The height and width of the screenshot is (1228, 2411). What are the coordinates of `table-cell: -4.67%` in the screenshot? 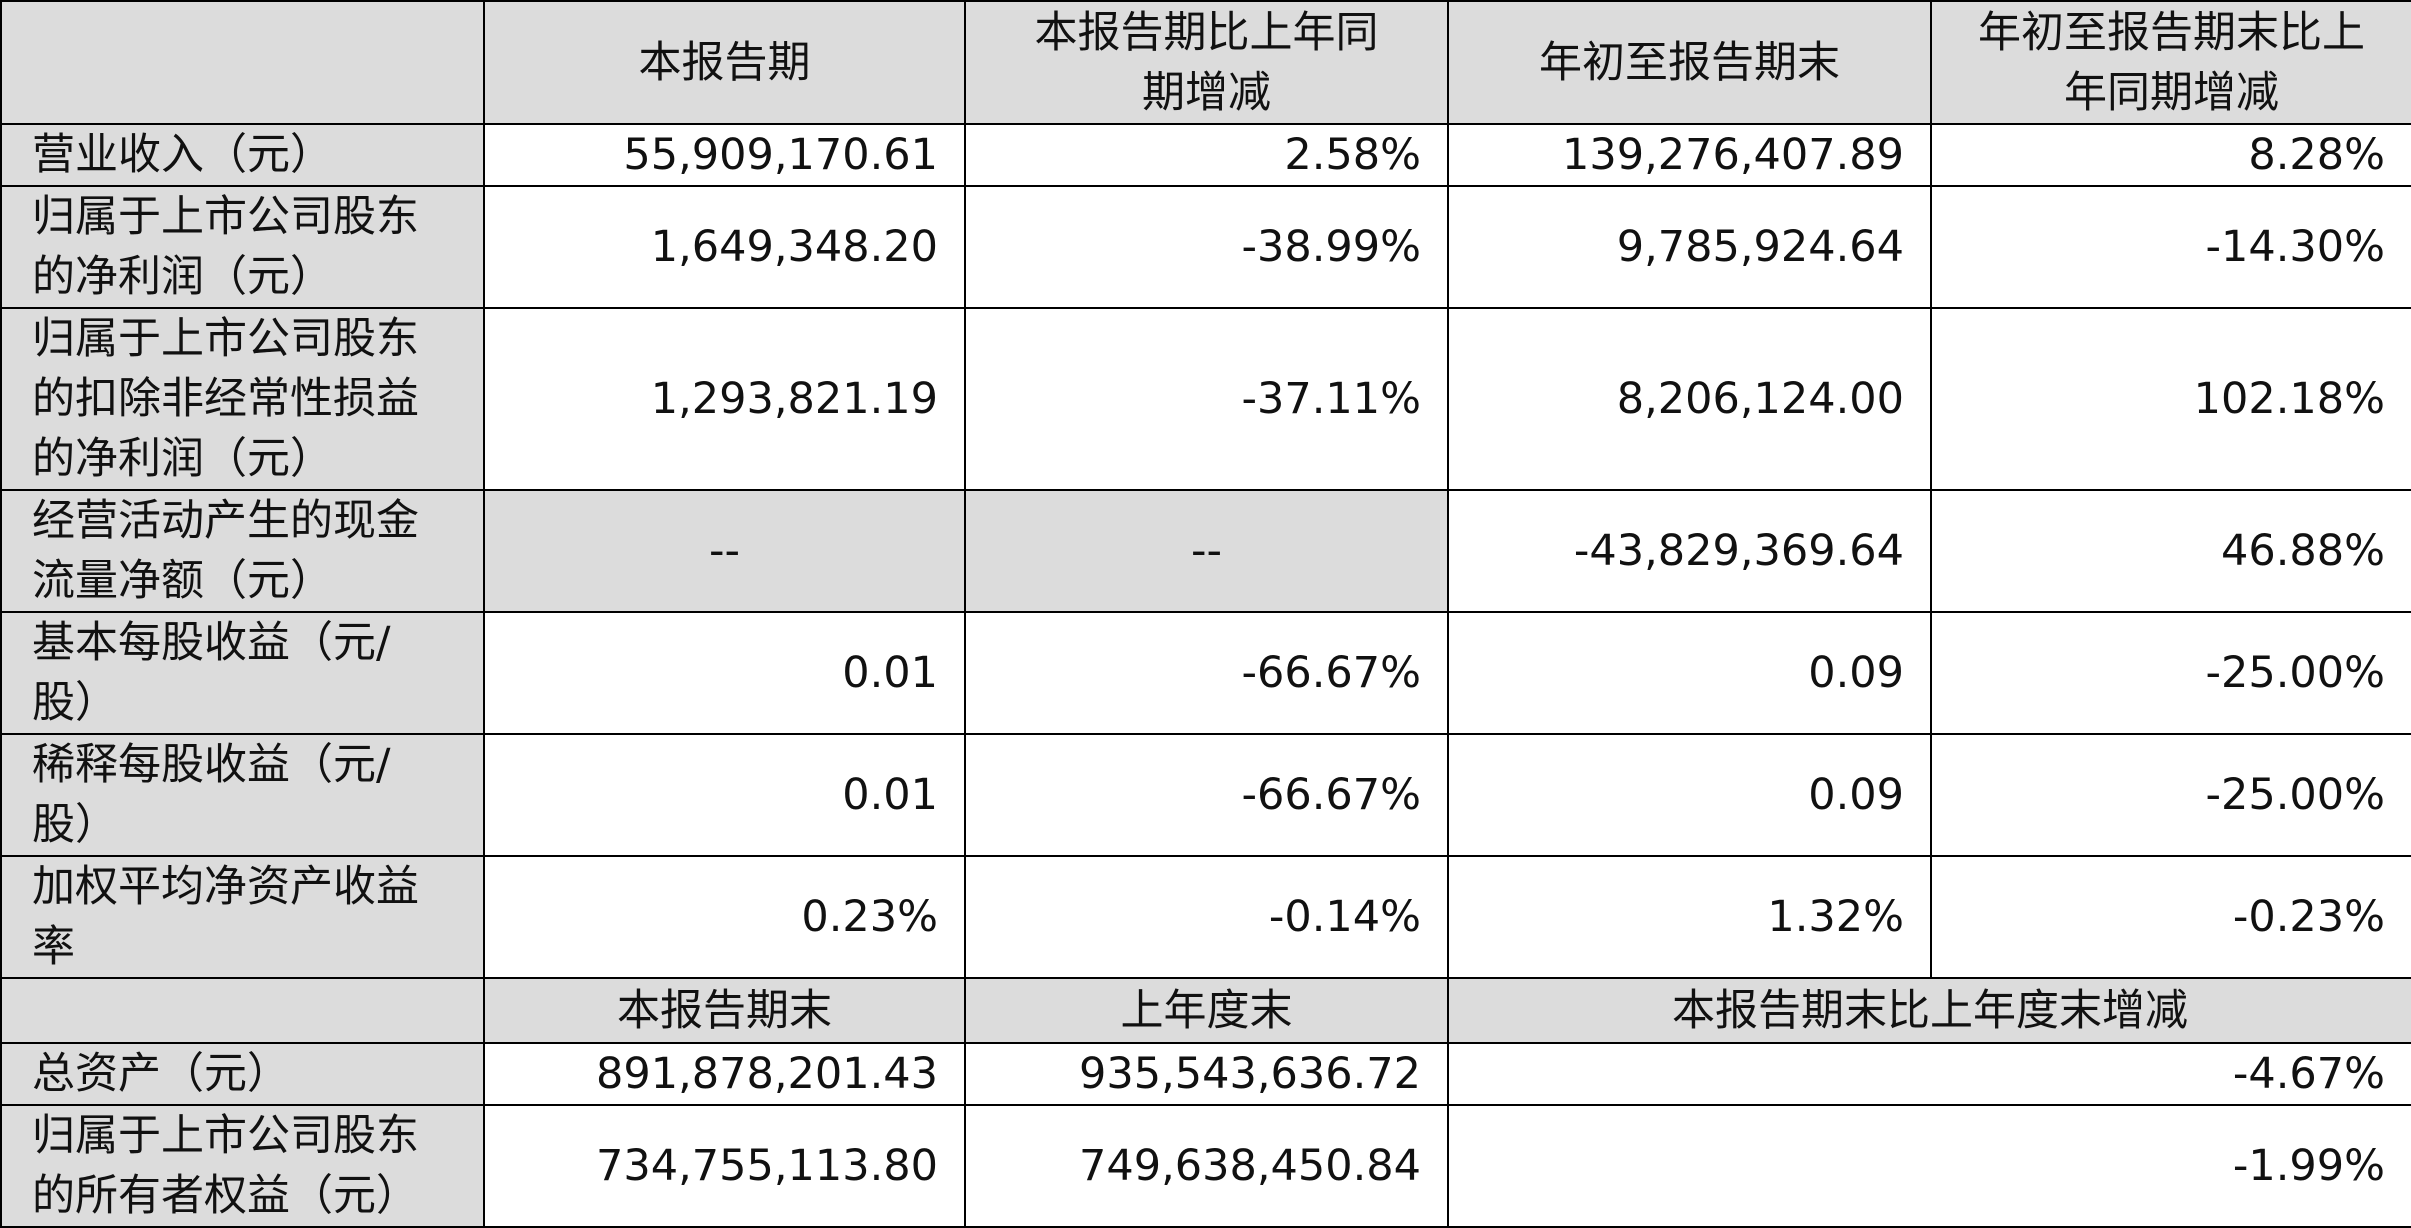 It's located at (1929, 1074).